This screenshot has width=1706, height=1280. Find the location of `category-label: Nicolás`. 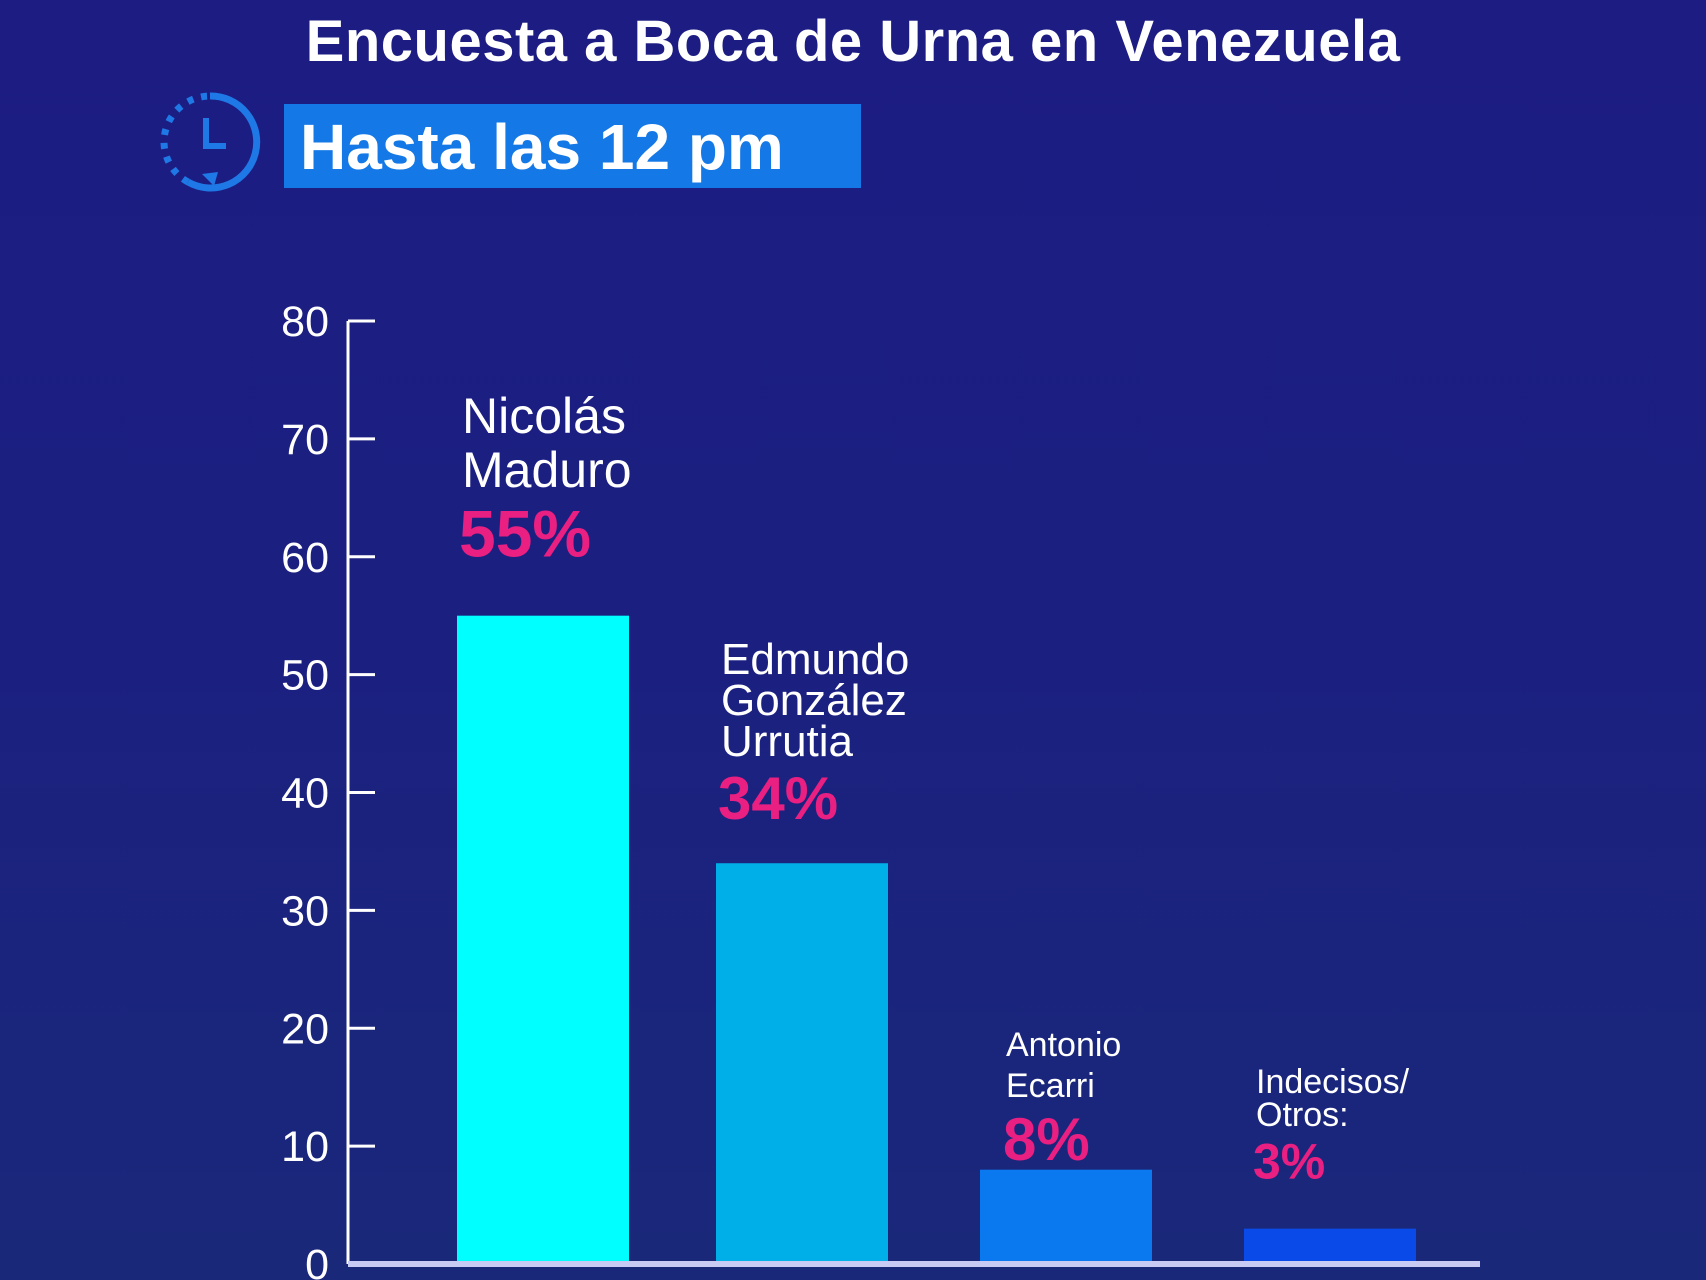

category-label: Nicolás is located at coordinates (544, 416).